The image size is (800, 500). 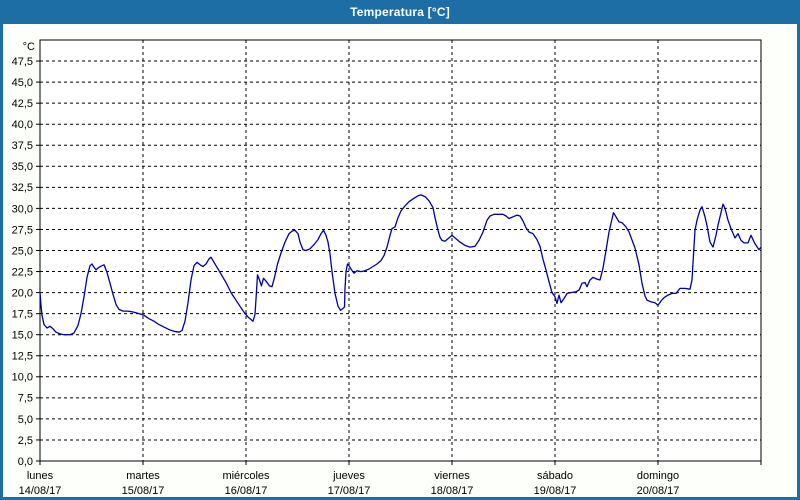 What do you see at coordinates (658, 476) in the screenshot?
I see `x-day-name-label: domingo` at bounding box center [658, 476].